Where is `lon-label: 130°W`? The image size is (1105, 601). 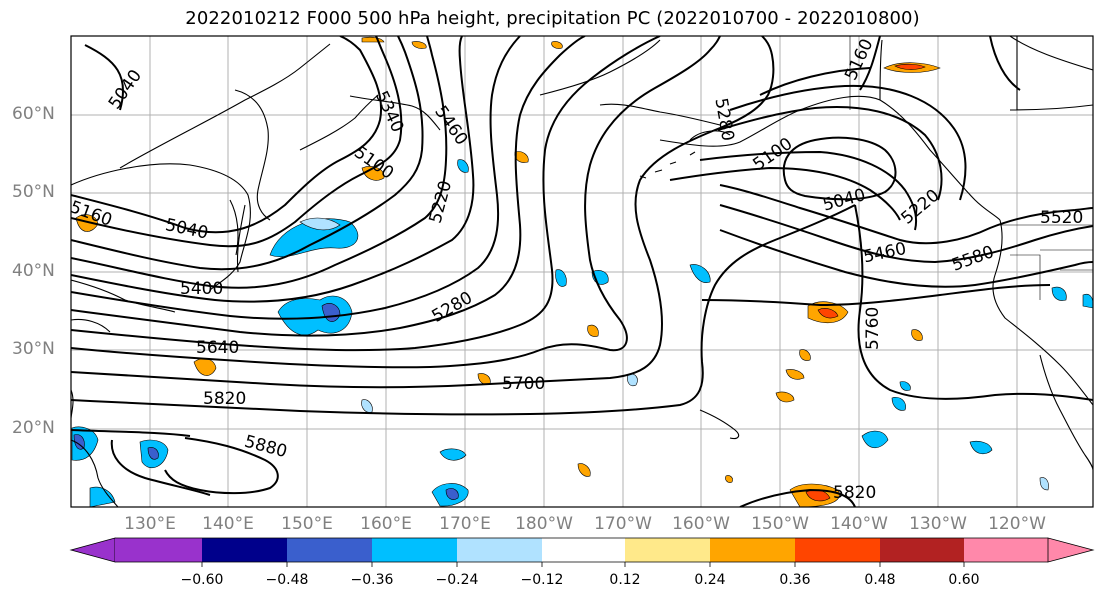 lon-label: 130°W is located at coordinates (938, 524).